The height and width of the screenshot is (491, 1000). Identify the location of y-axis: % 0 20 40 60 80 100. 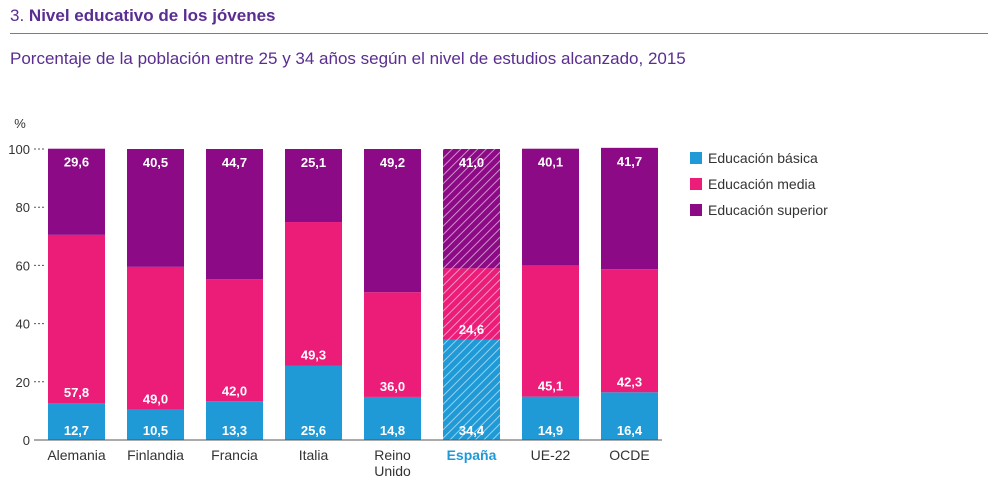
(26, 282).